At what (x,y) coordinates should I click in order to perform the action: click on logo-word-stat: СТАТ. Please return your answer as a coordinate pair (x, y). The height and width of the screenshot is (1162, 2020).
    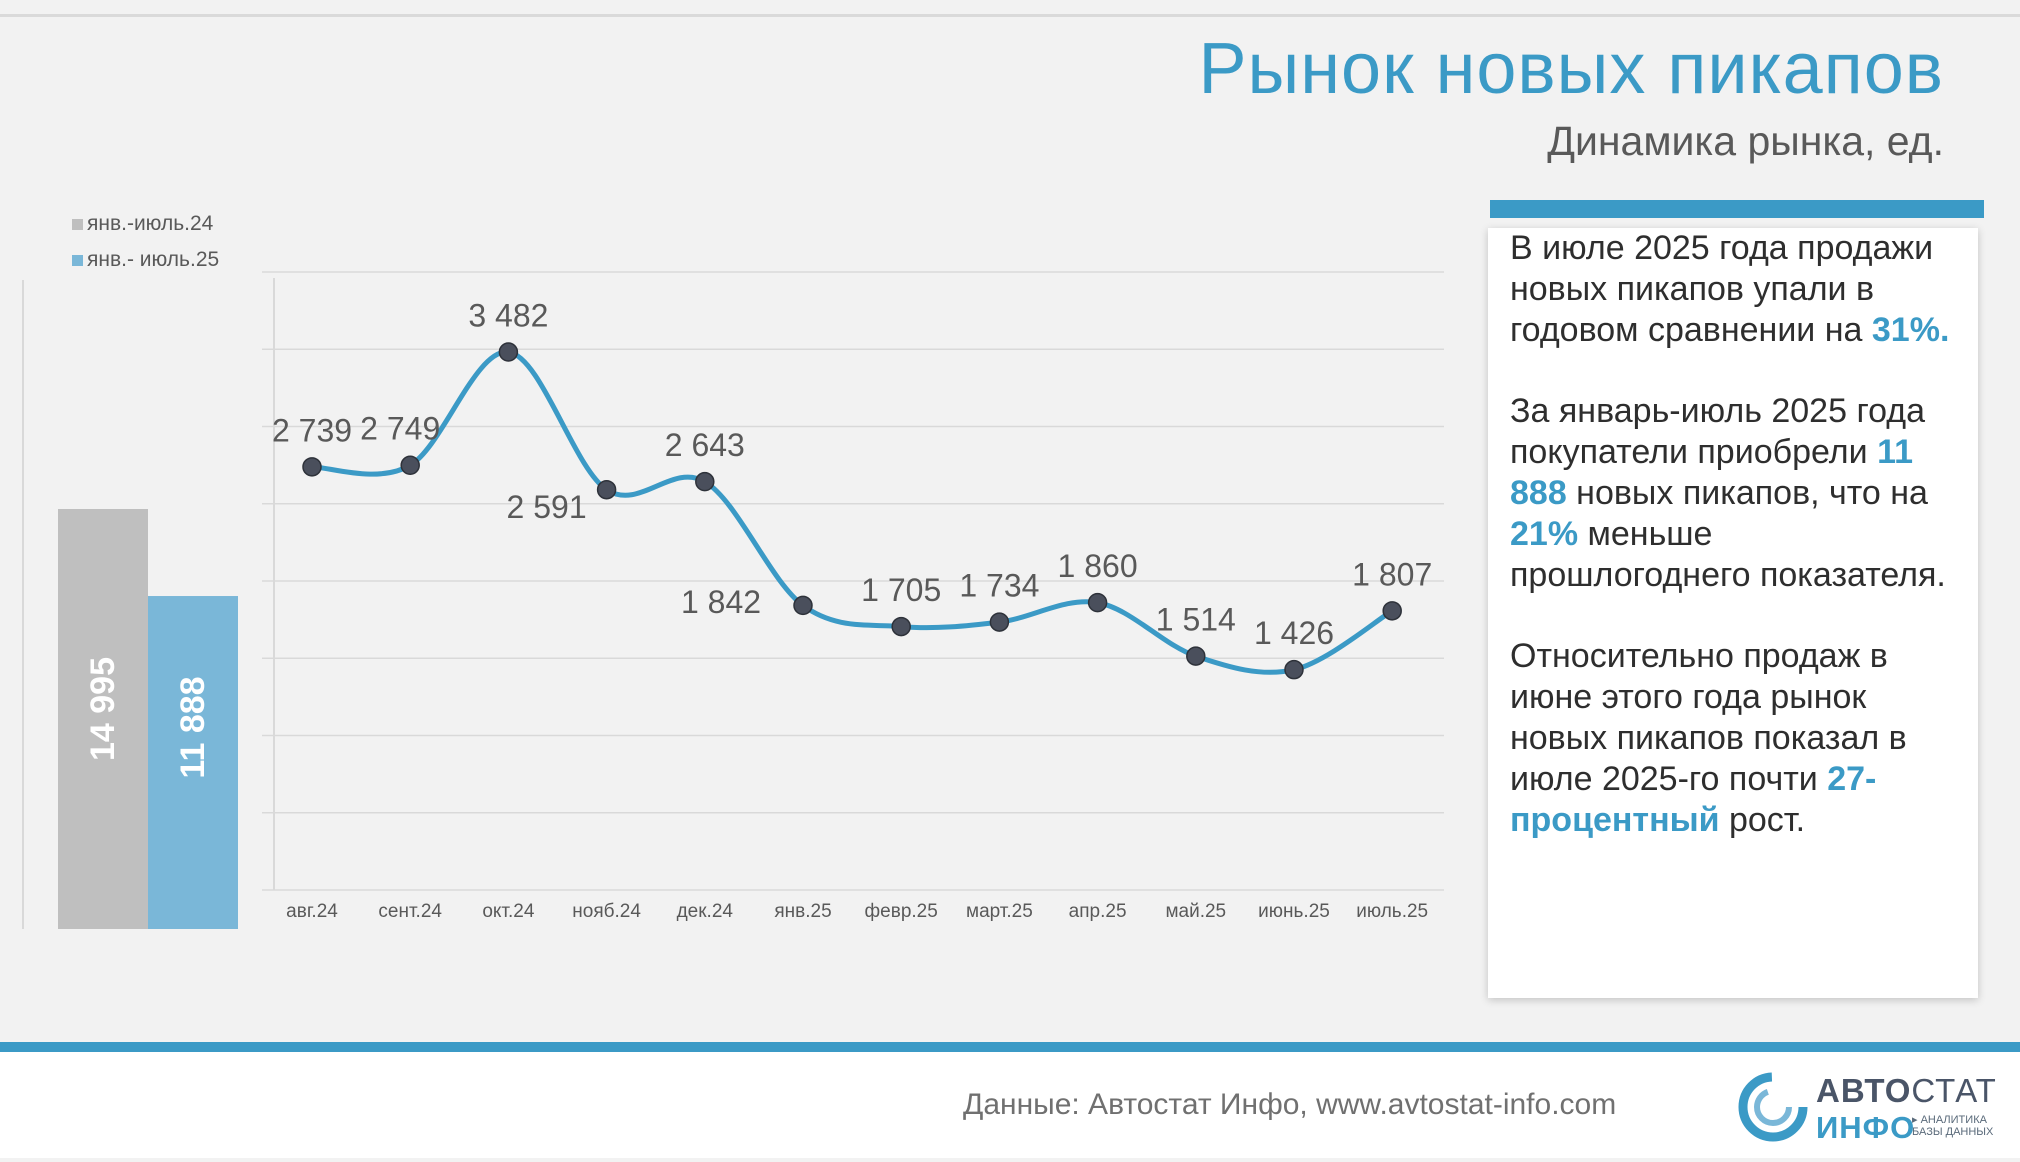
    Looking at the image, I should click on (1954, 1090).